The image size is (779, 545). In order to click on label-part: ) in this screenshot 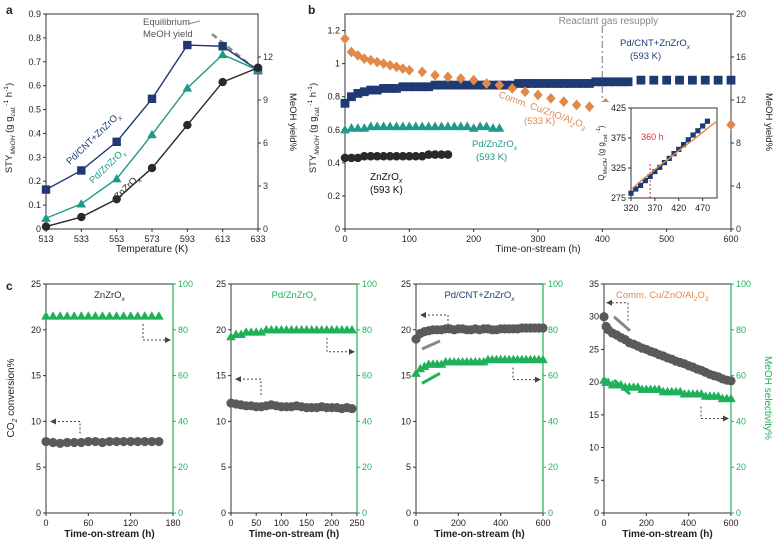, I will do `click(313, 84)`.